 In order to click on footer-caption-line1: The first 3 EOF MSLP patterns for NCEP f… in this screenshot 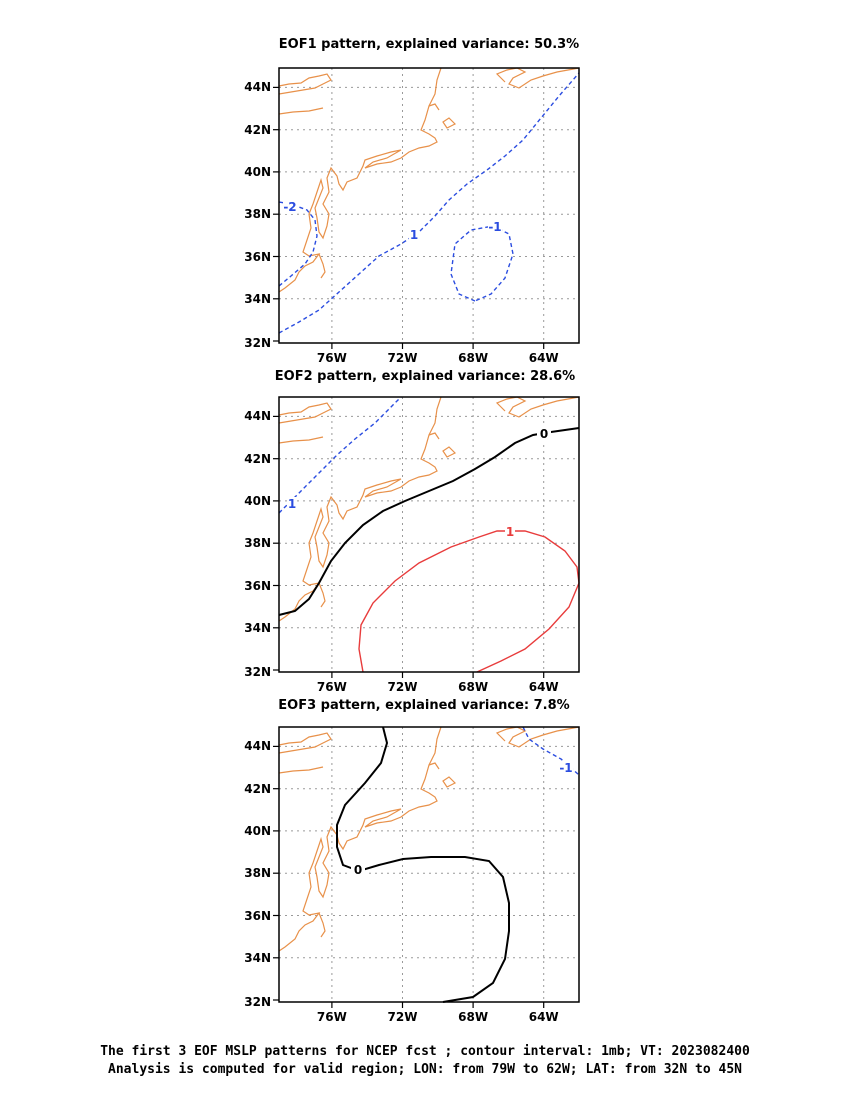, I will do `click(425, 1051)`.